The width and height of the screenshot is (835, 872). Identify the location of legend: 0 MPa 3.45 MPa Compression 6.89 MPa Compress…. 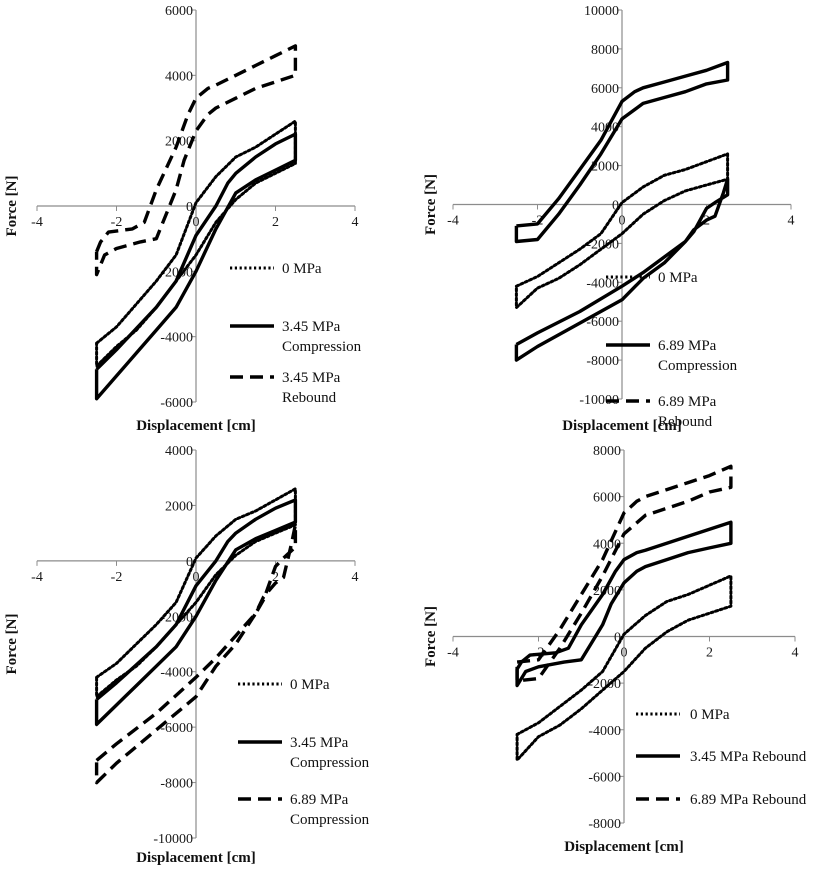
(304, 752).